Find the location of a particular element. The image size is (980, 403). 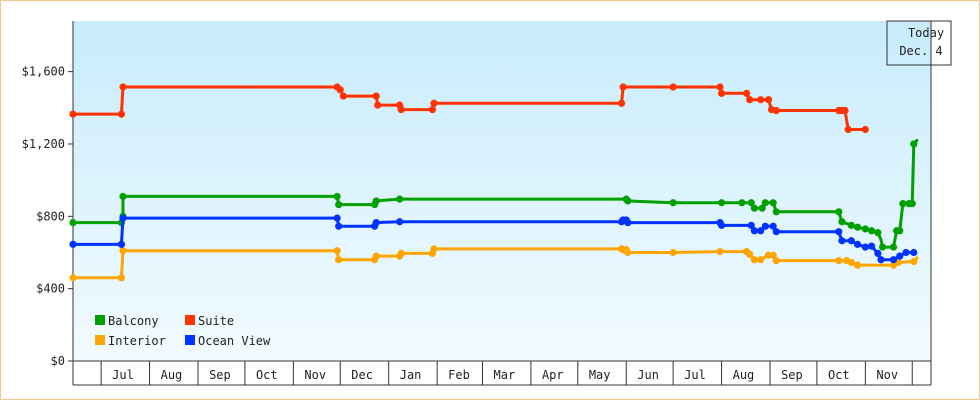

legend: Balcony Suite Interior Ocean View is located at coordinates (183, 331).